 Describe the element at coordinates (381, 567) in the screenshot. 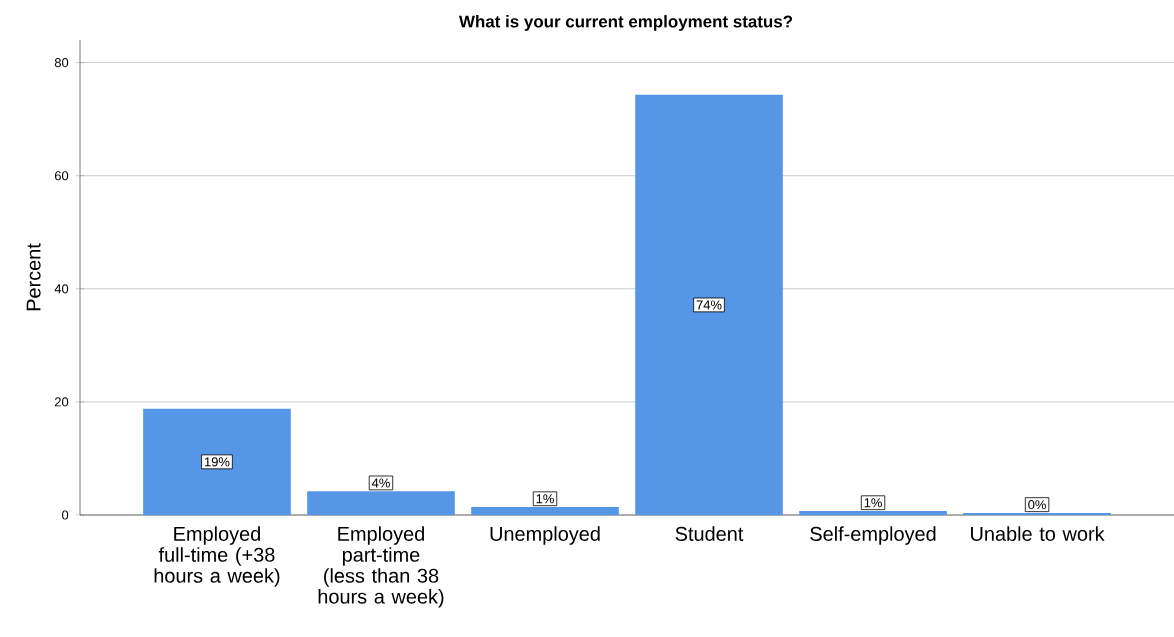

I see `x-tick-label: Employed part-time (less than 38 hours a week)` at that location.